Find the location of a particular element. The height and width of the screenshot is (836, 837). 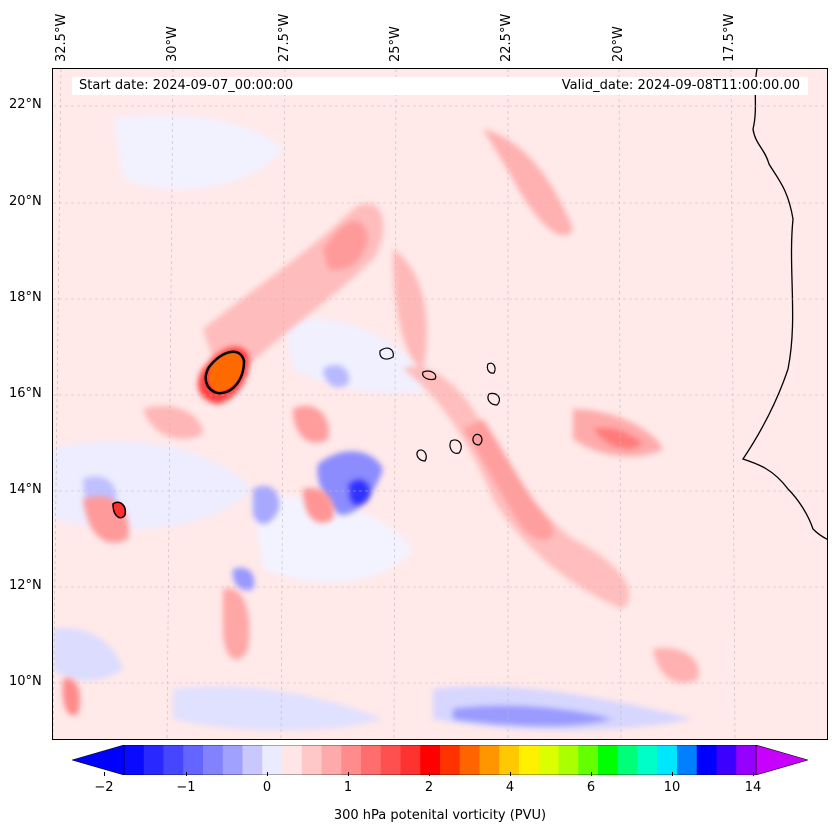

colorbar-extend-high is located at coordinates (782, 760).